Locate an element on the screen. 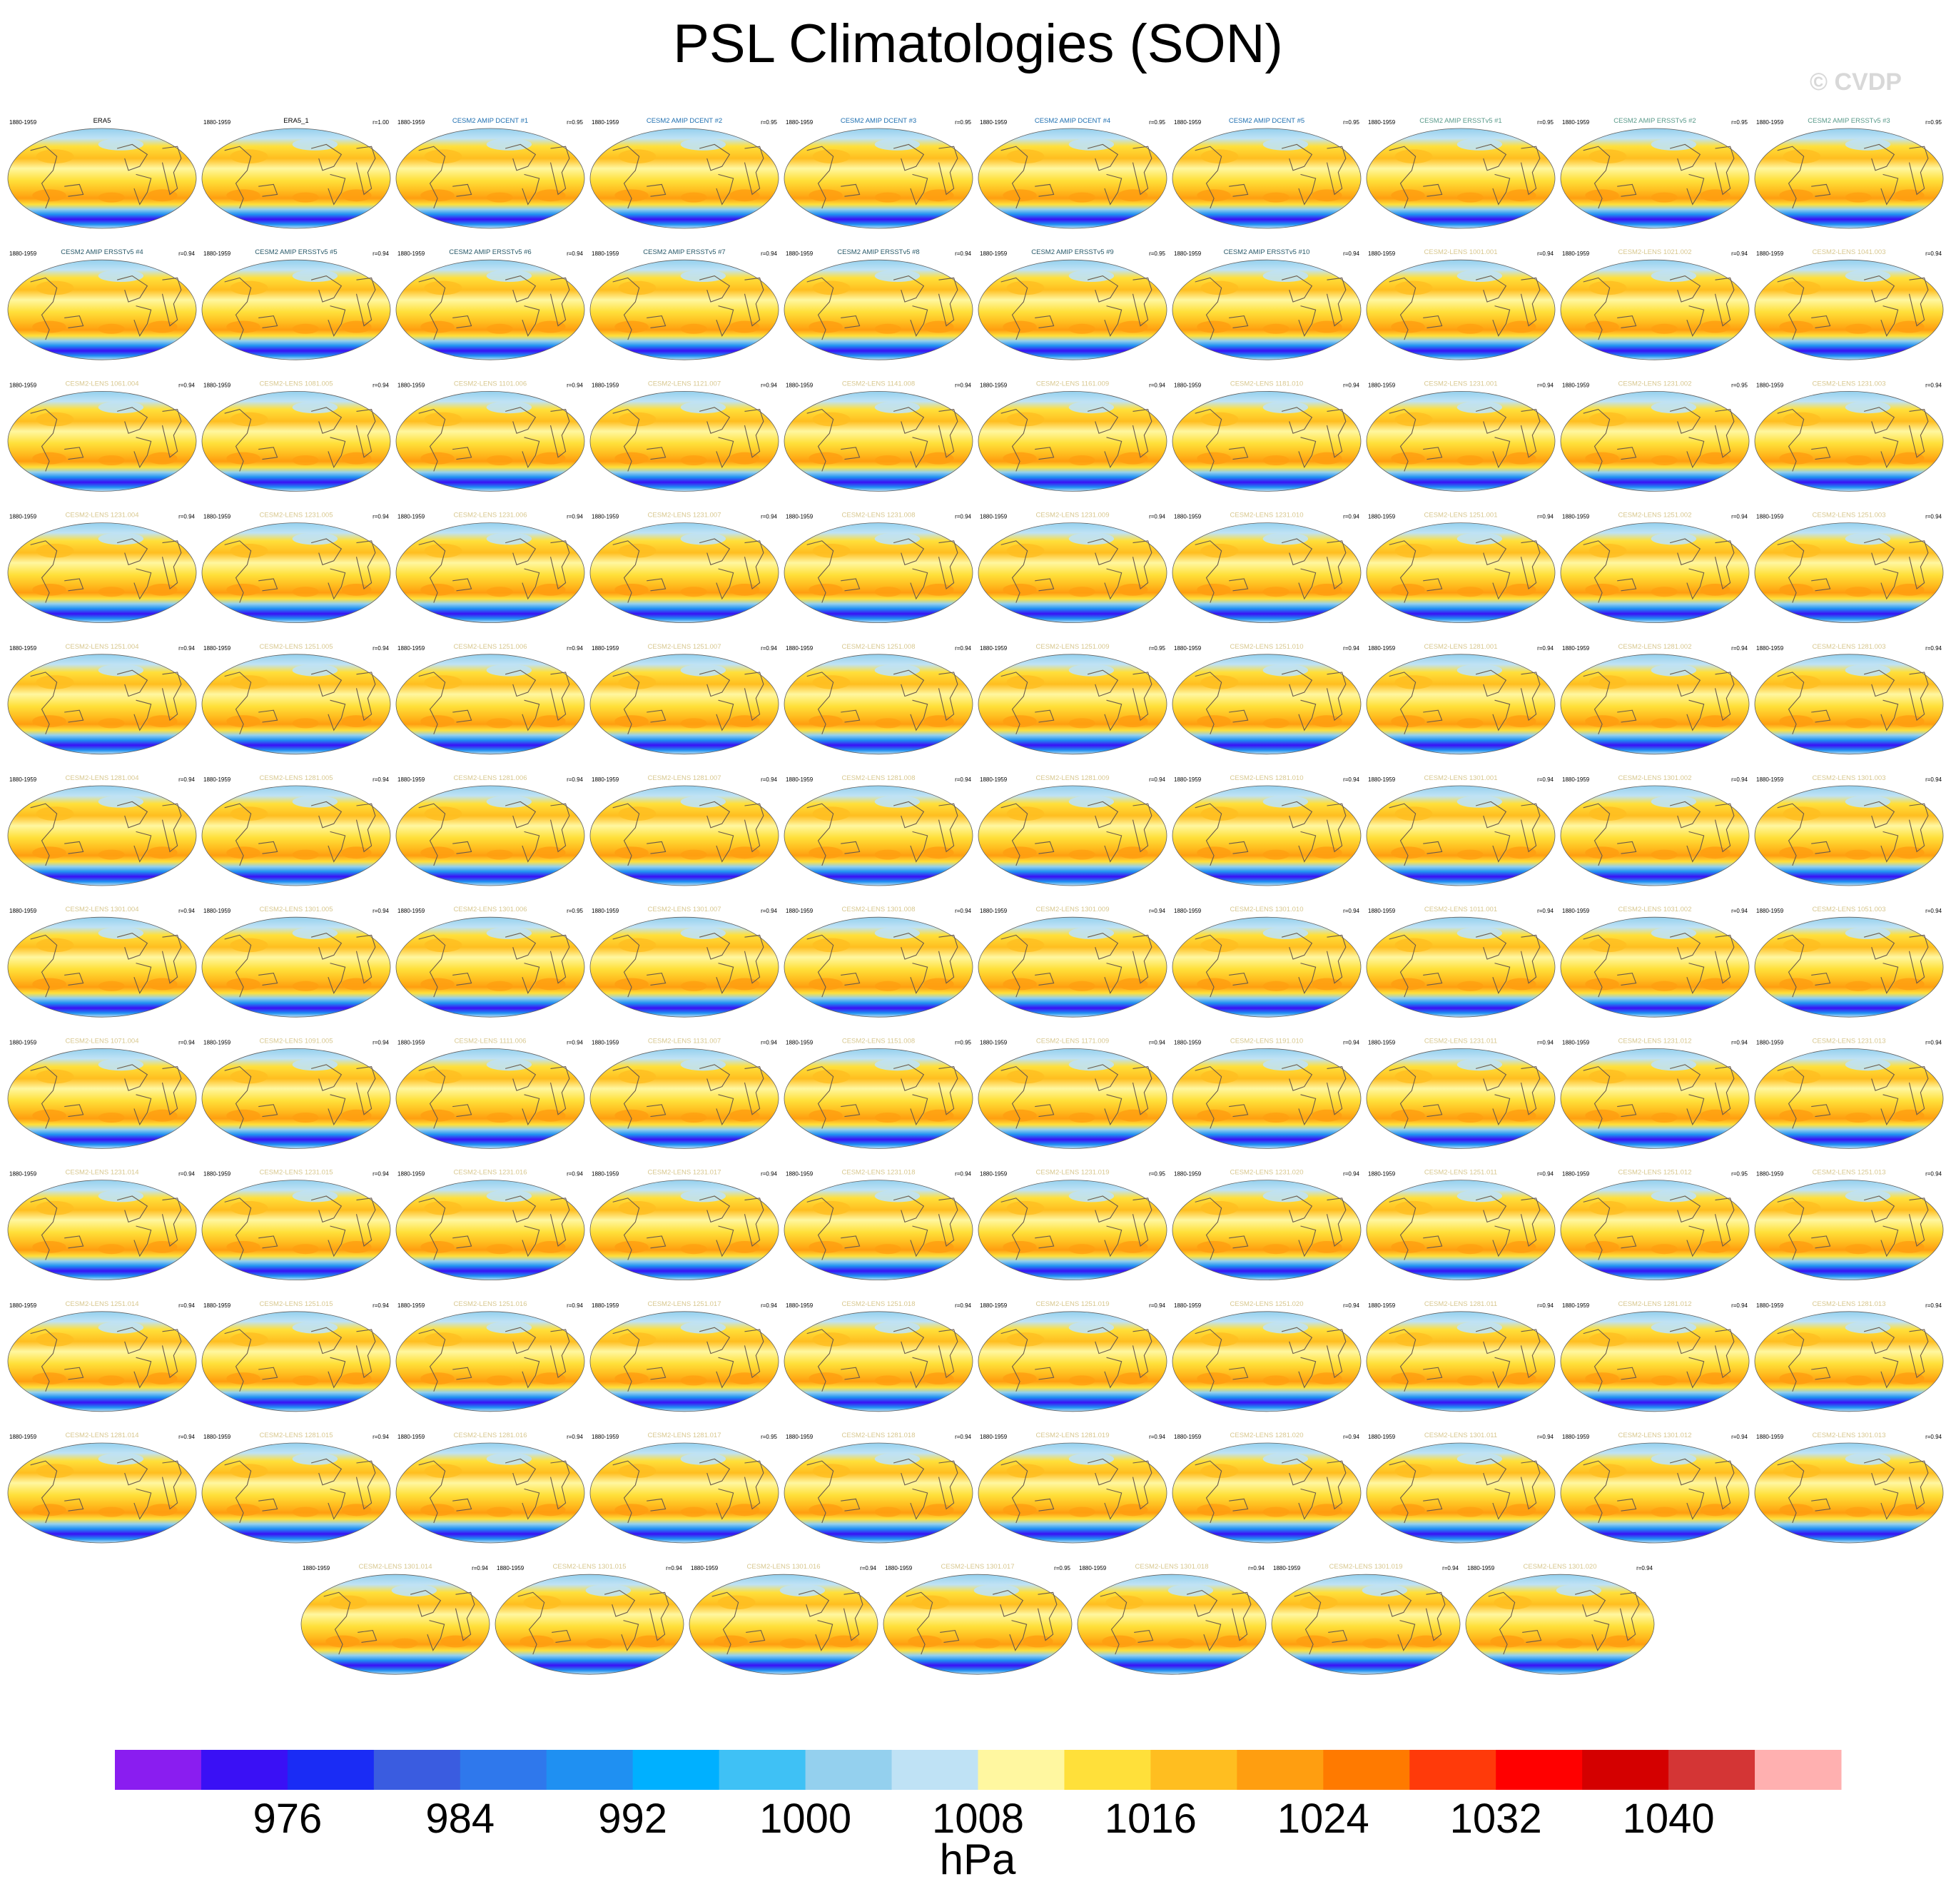 The height and width of the screenshot is (1904, 1956). map-panel: 1880-1959 CESM2-LENS 1051.003 r=0.94 is located at coordinates (1849, 962).